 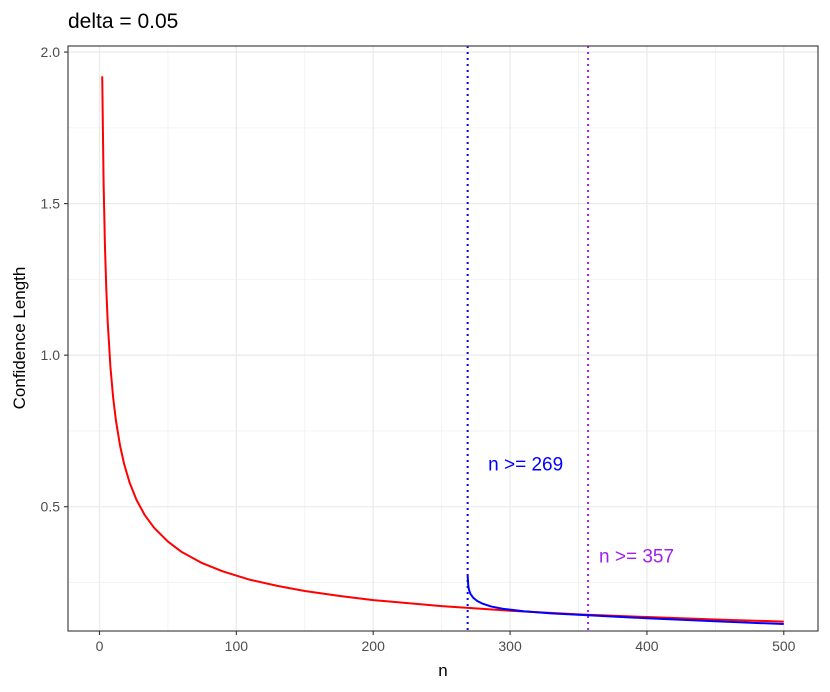 I want to click on x-tick-label: 300, so click(x=510, y=646).